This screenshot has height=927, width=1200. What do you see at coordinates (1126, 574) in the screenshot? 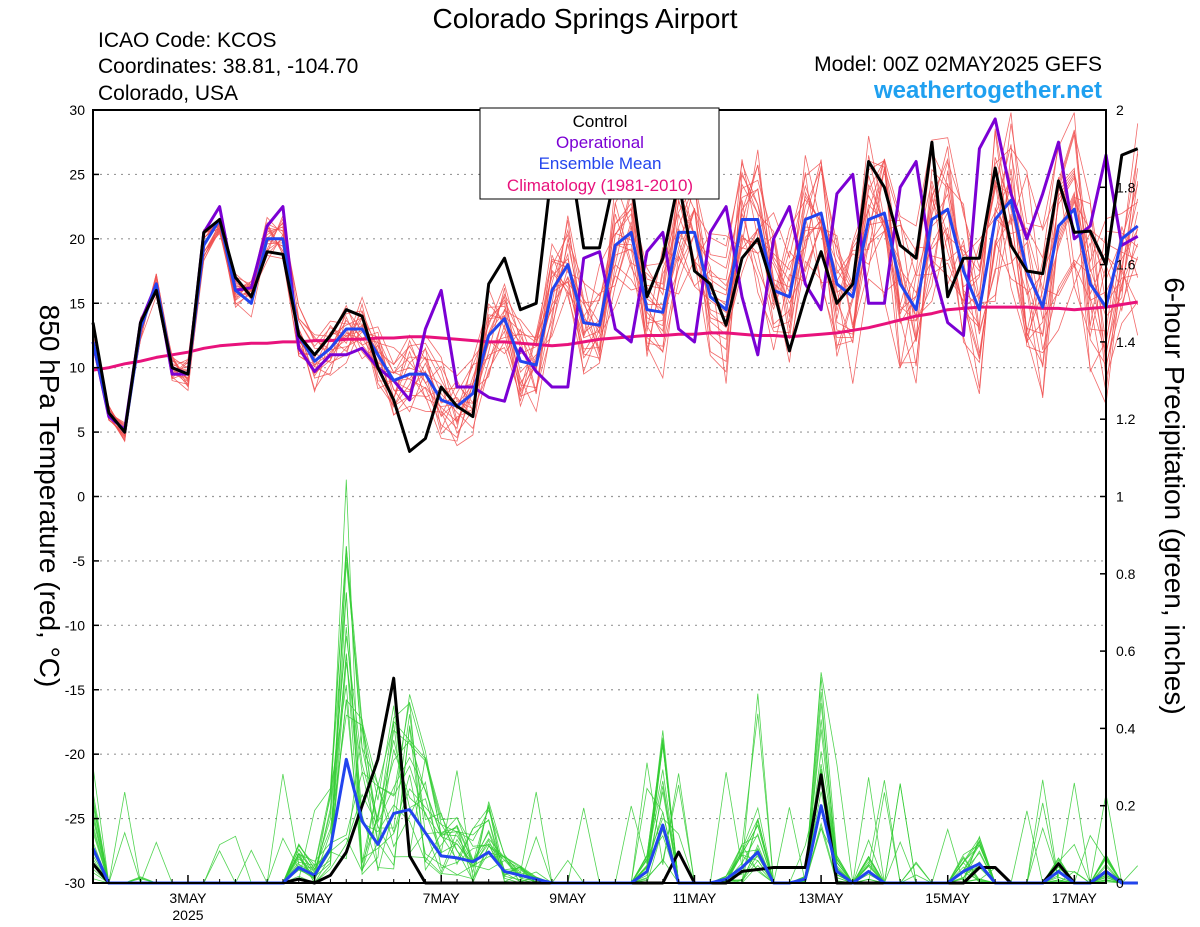
I see `right-tick-label: 0.8` at bounding box center [1126, 574].